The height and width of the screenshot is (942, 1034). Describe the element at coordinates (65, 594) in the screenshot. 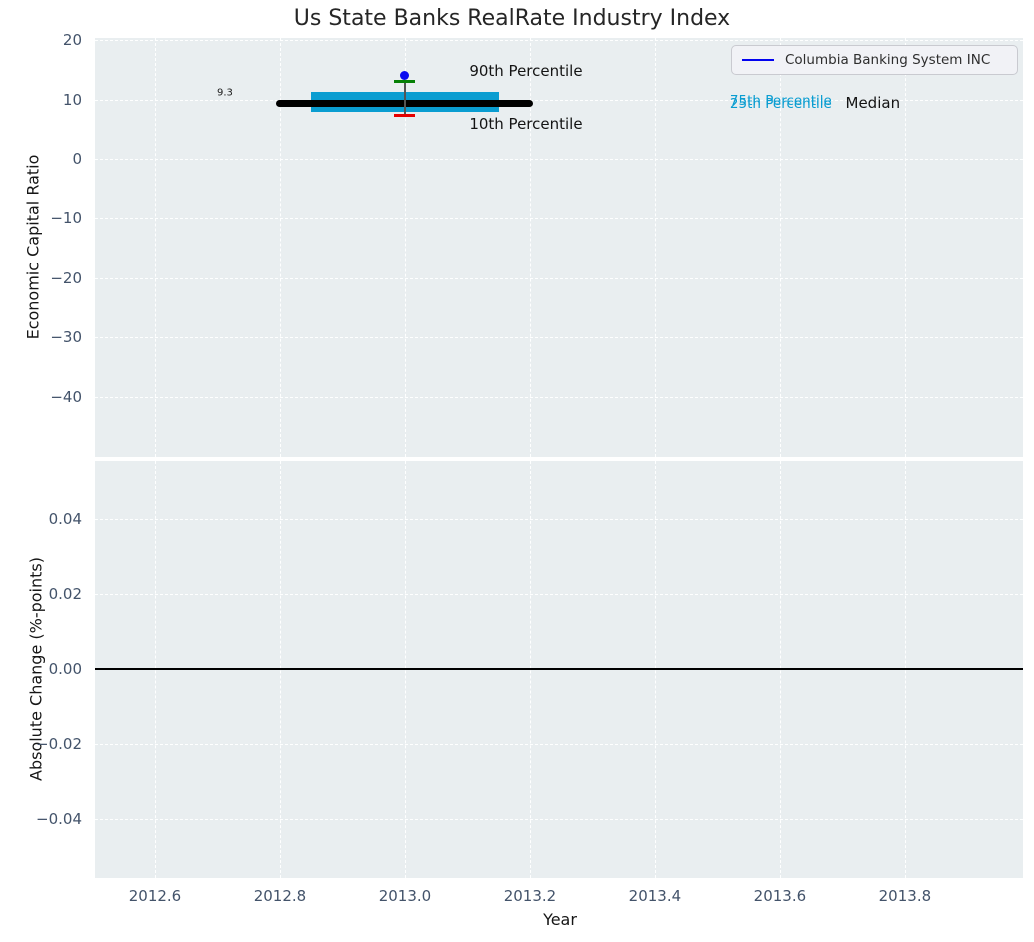

I see `y-tick-label: 0.02` at that location.